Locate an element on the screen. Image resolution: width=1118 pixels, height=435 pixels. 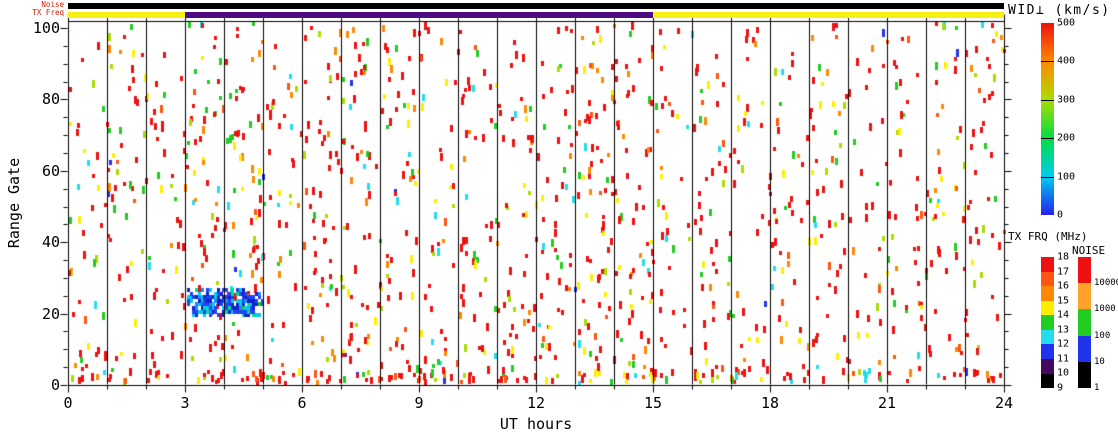
txfrq-colorbar is located at coordinates (1047, 323).